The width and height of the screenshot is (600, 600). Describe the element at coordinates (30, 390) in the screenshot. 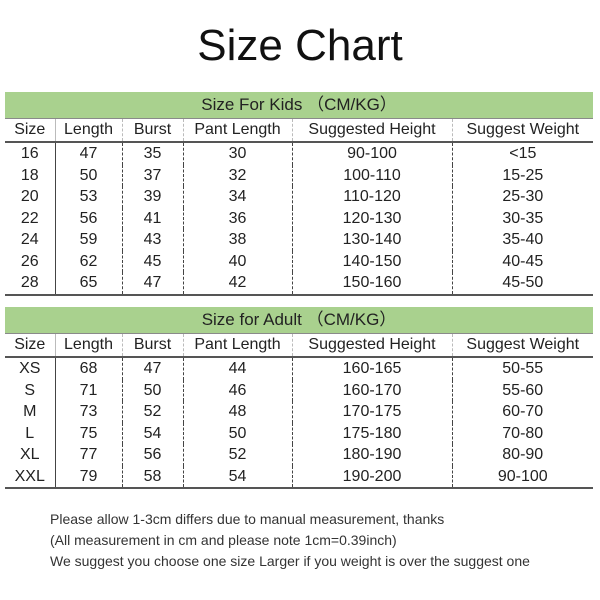

I see `table-cell: S` at that location.